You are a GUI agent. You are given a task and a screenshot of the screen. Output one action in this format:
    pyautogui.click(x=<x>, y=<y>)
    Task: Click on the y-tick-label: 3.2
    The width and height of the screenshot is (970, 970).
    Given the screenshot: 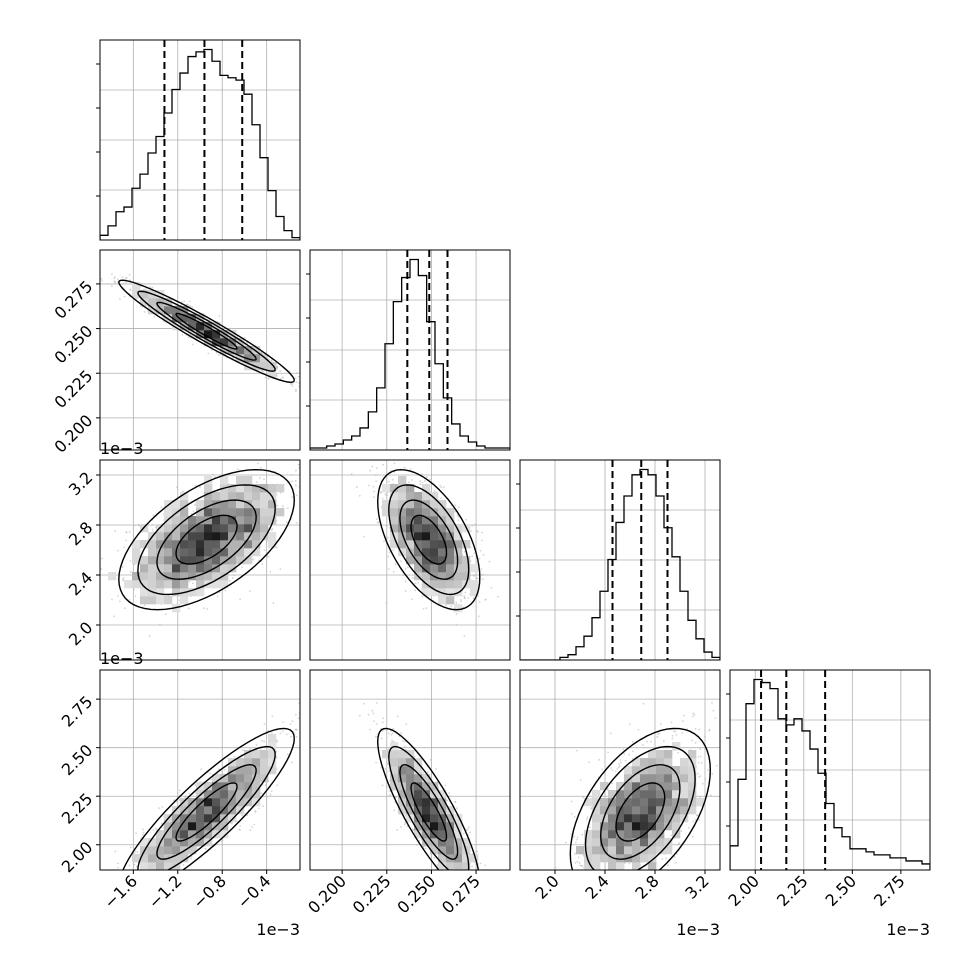 What is the action you would take?
    pyautogui.click(x=80, y=483)
    